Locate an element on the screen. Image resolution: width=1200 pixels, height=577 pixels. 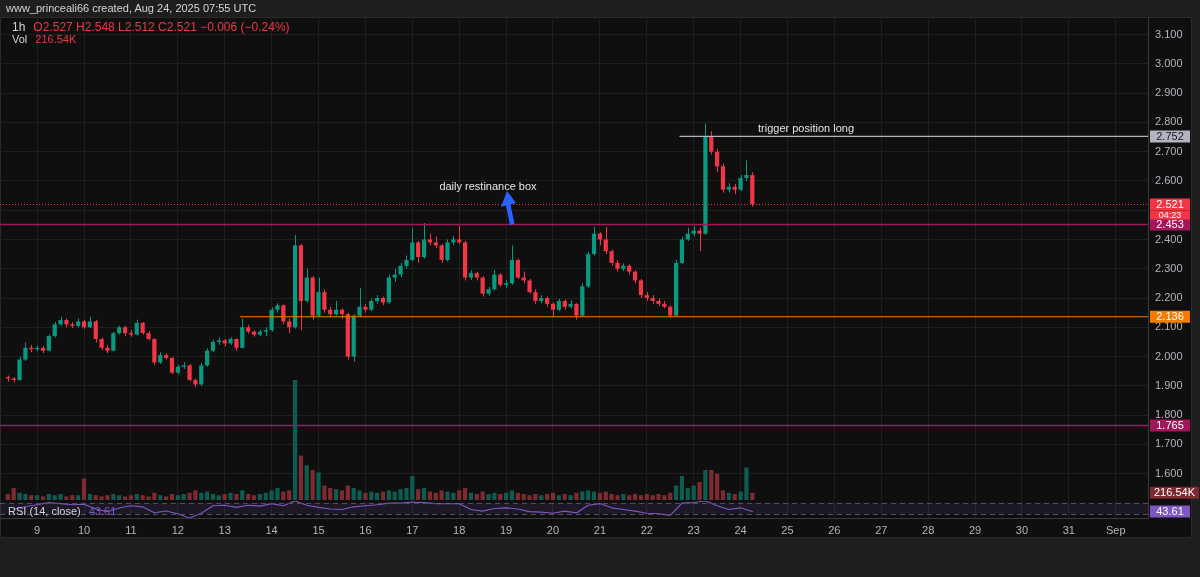
x-tick-label: 13 is located at coordinates (224, 529).